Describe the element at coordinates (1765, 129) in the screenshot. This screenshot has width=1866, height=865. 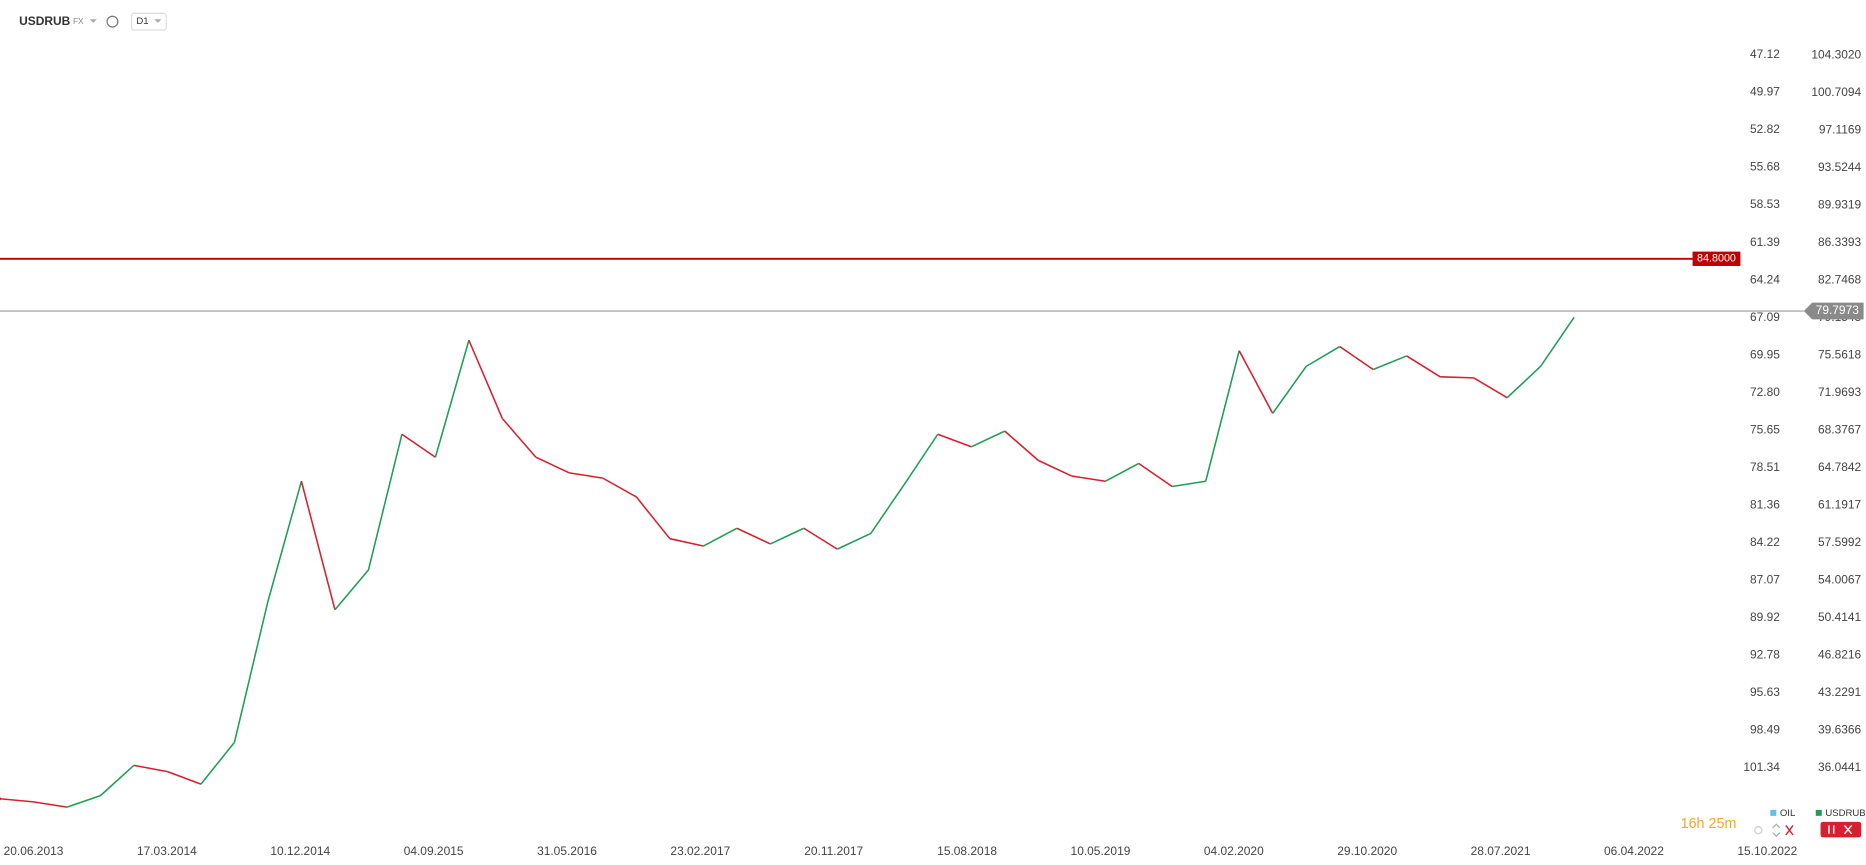
I see `y2-tick-label: 52.82` at that location.